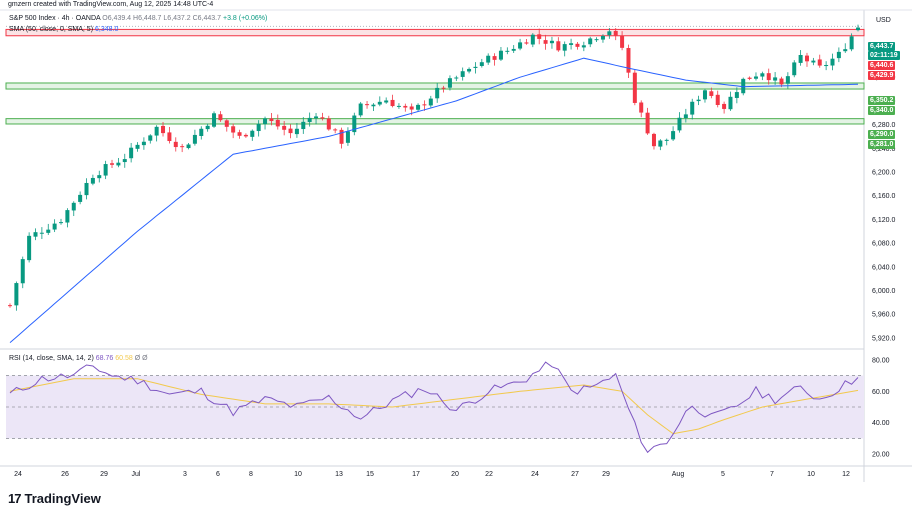 This screenshot has height=513, width=912. I want to click on open-value: O6,439.4, so click(117, 18).